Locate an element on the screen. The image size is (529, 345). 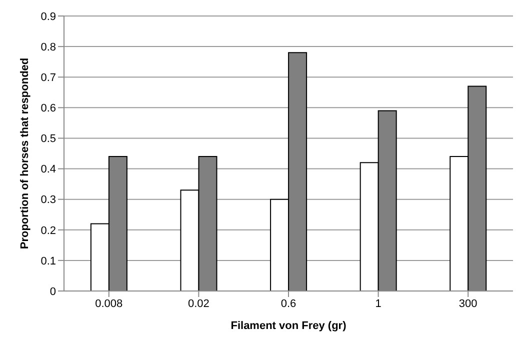
x-tick-label: 1 is located at coordinates (378, 304).